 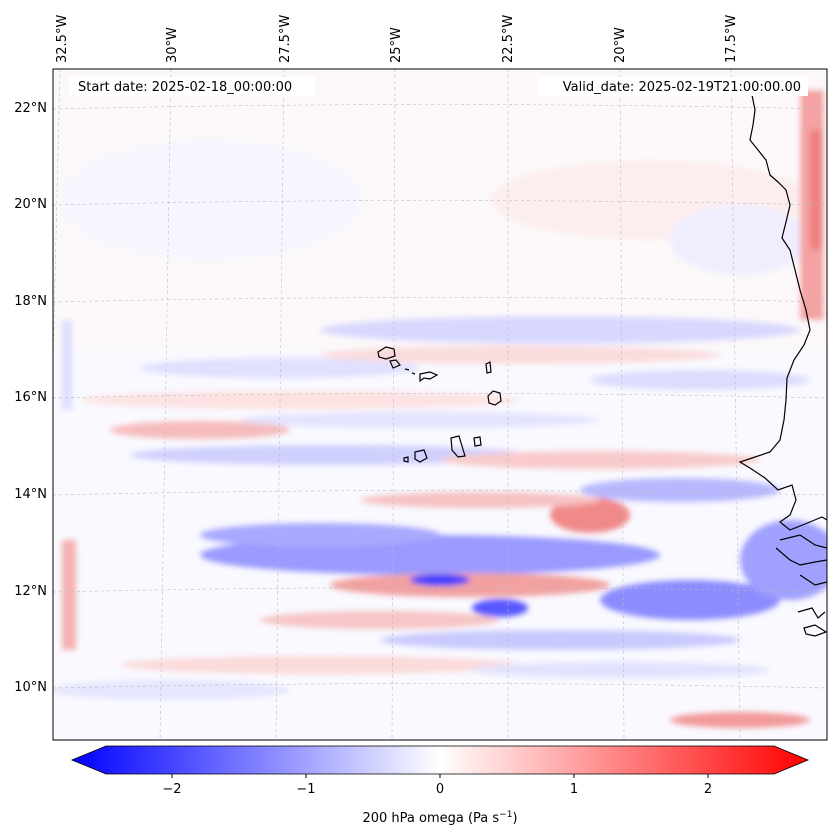 I want to click on lon-label-20w: 20°W, so click(x=620, y=45).